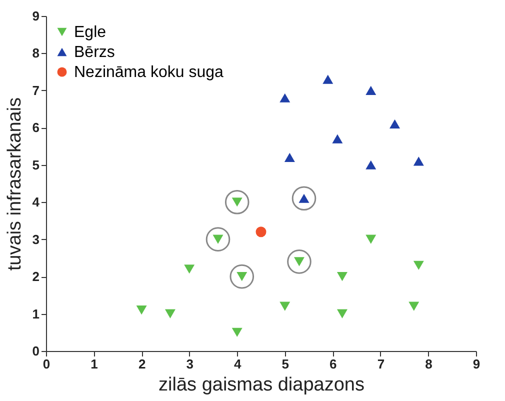 Image resolution: width=505 pixels, height=401 pixels. Describe the element at coordinates (36, 276) in the screenshot. I see `y-tick-label: 2` at that location.